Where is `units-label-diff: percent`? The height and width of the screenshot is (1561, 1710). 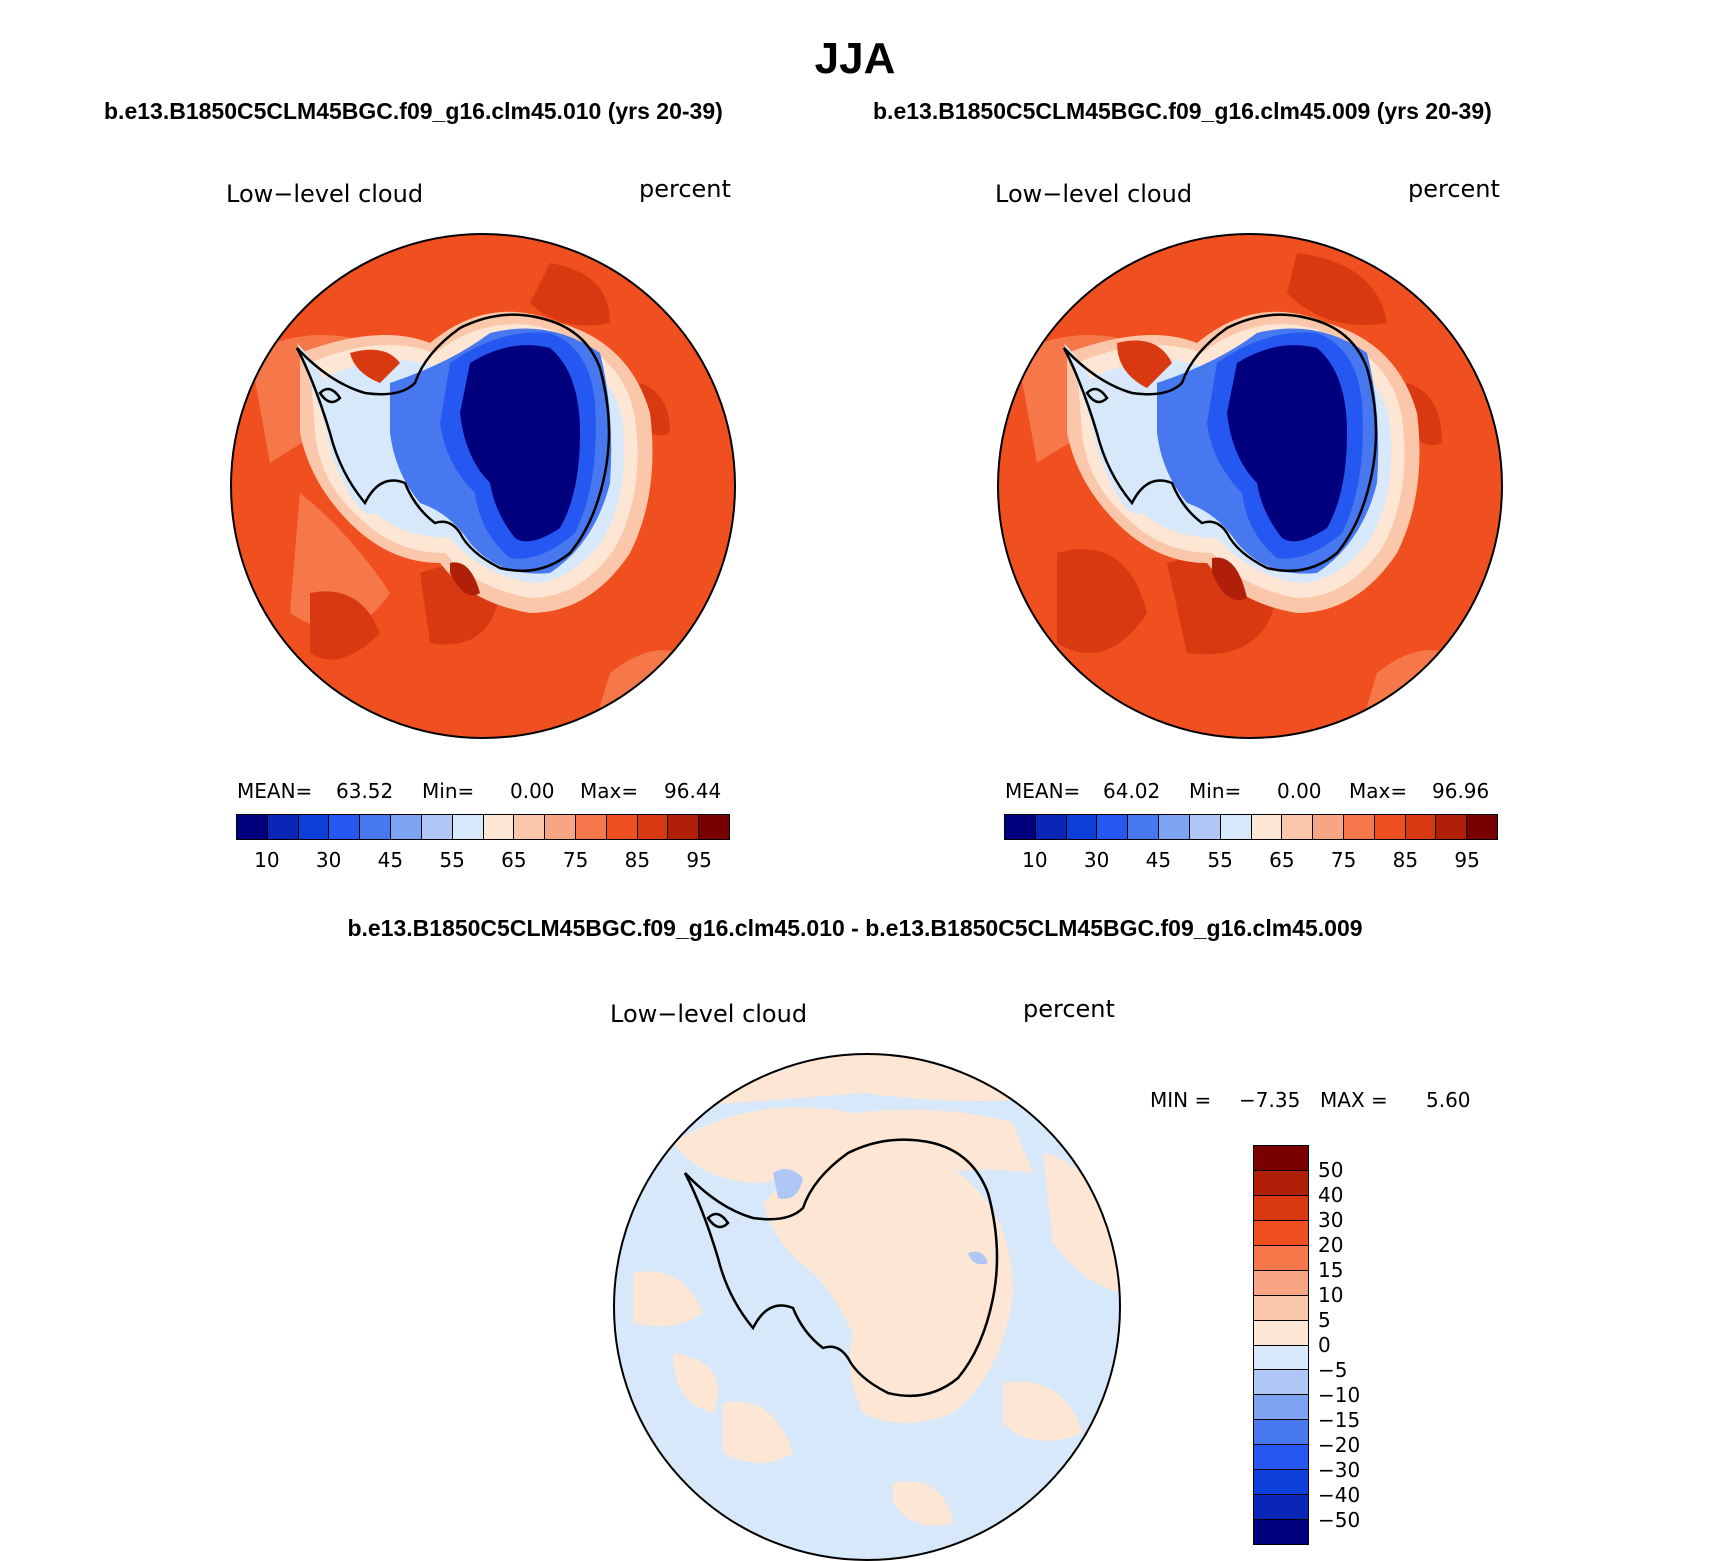
units-label-diff: percent is located at coordinates (1069, 1009).